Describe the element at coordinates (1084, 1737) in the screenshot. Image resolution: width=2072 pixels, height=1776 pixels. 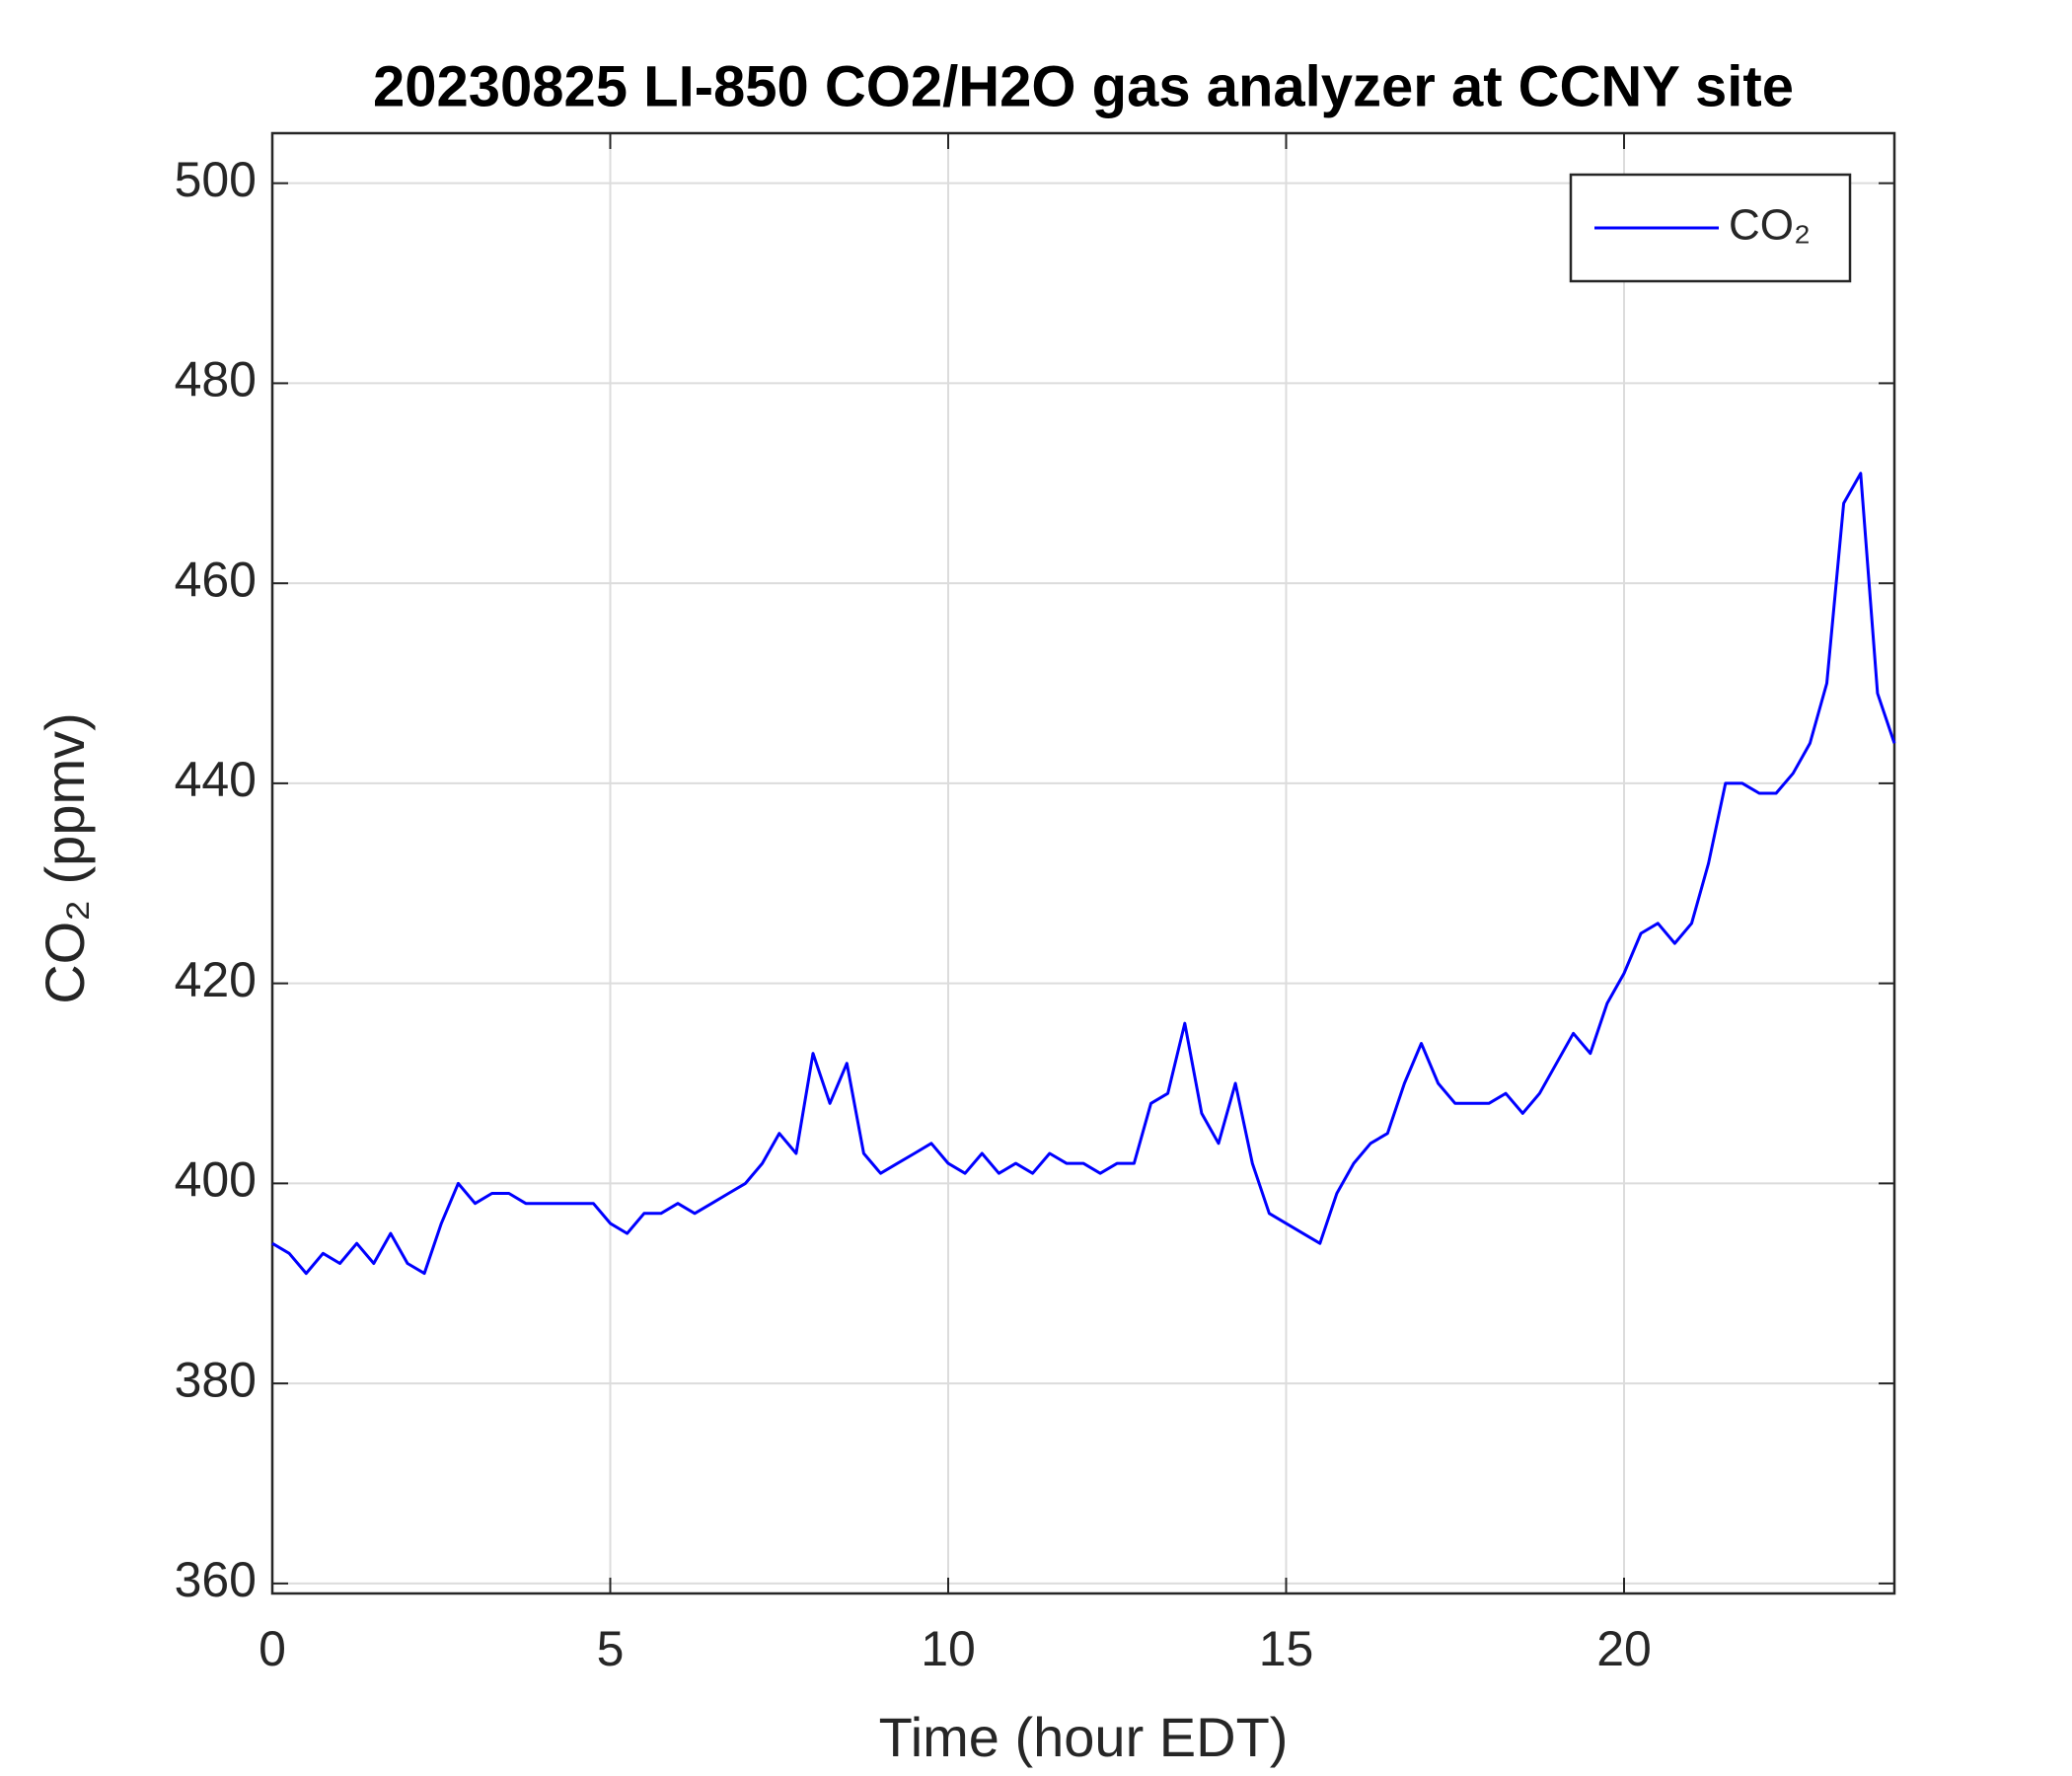
I see `x-axis-label: Time (hour EDT)` at that location.